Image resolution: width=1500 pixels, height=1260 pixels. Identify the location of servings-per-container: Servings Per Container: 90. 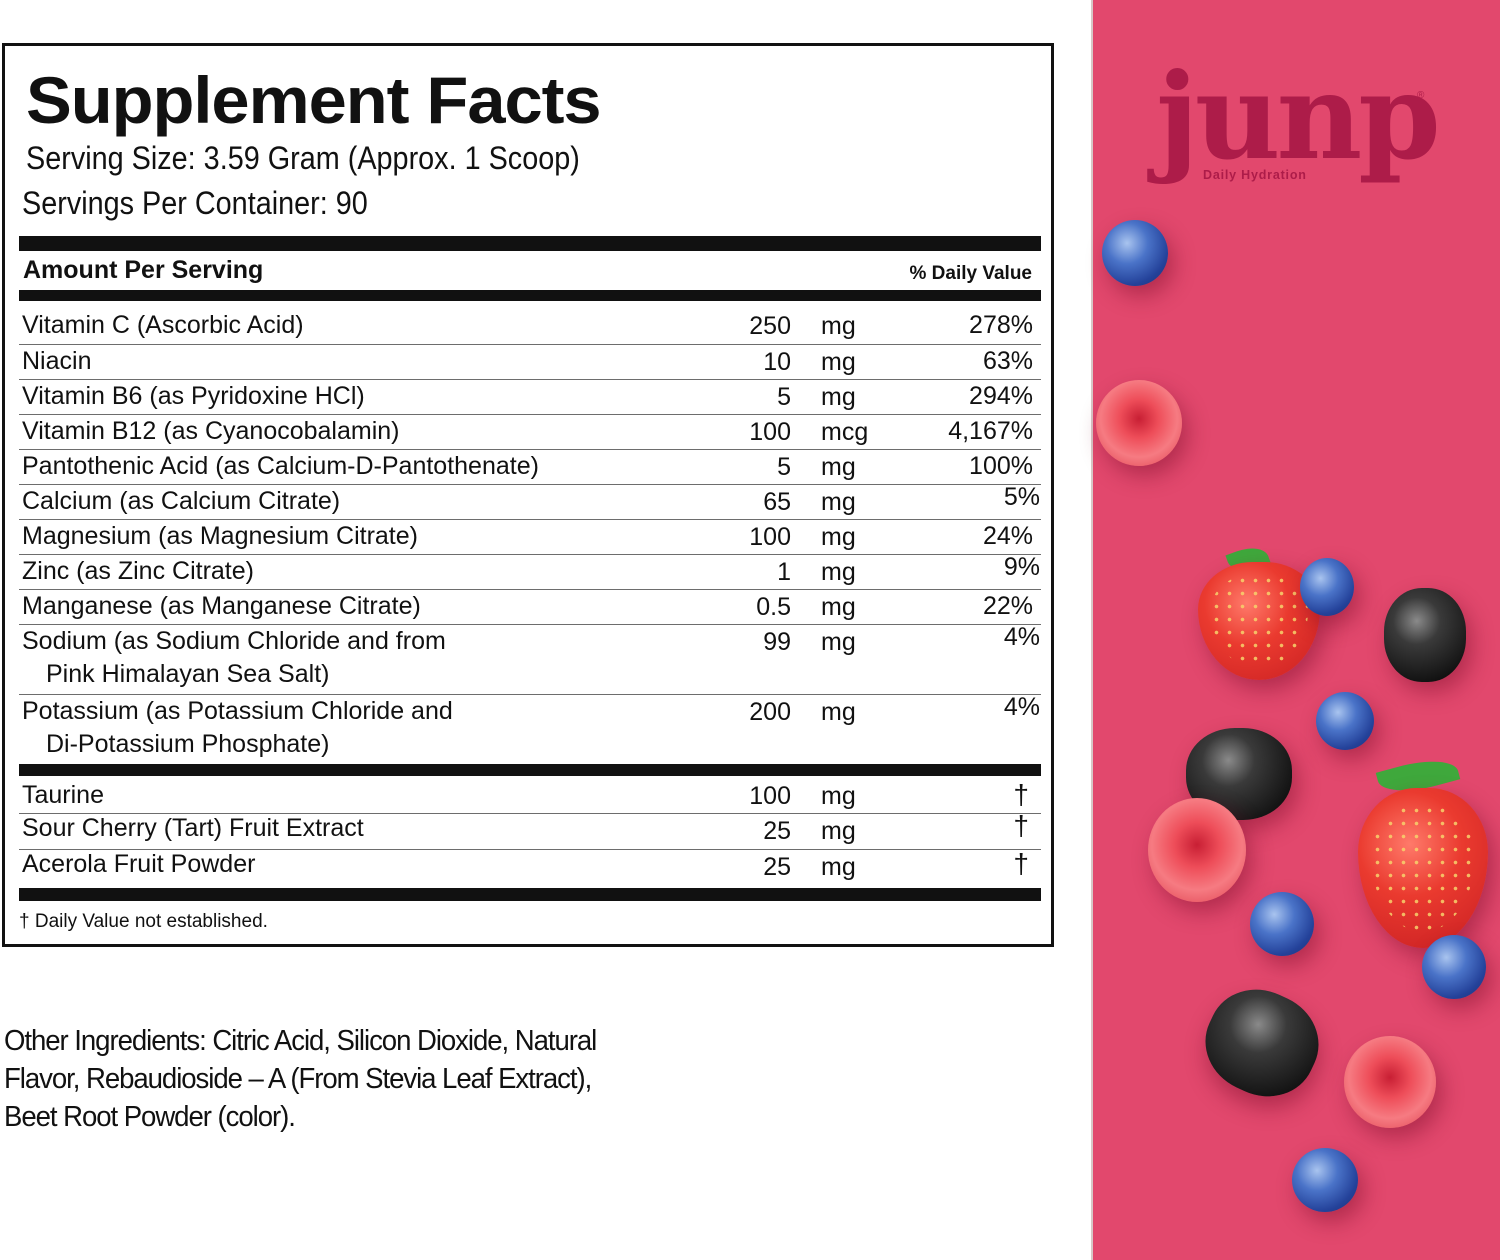
(195, 203).